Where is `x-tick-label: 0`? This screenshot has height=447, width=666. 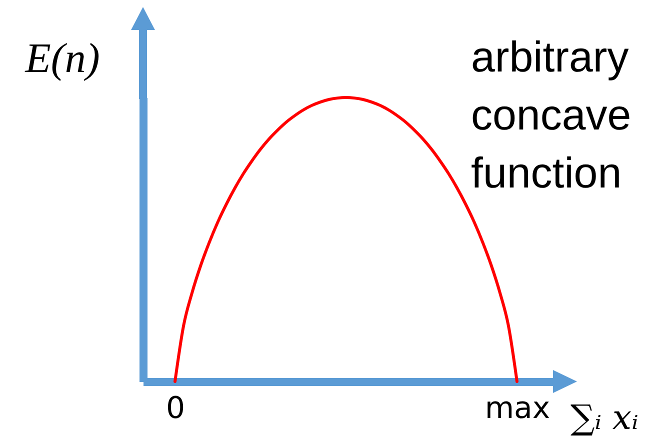 x-tick-label: 0 is located at coordinates (176, 408).